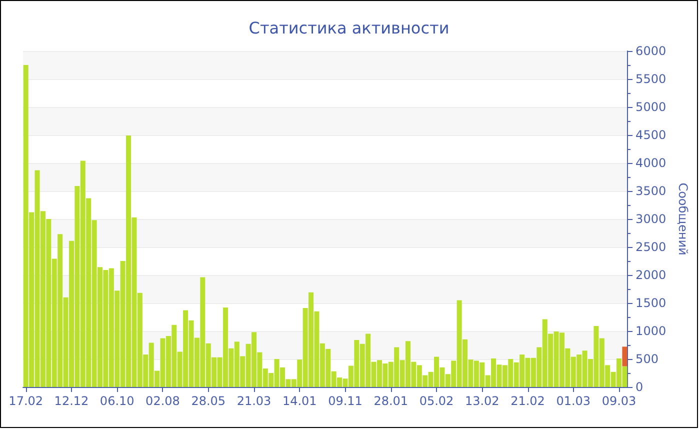 This screenshot has height=430, width=700. Describe the element at coordinates (647, 359) in the screenshot. I see `y-tick-label: 500` at that location.